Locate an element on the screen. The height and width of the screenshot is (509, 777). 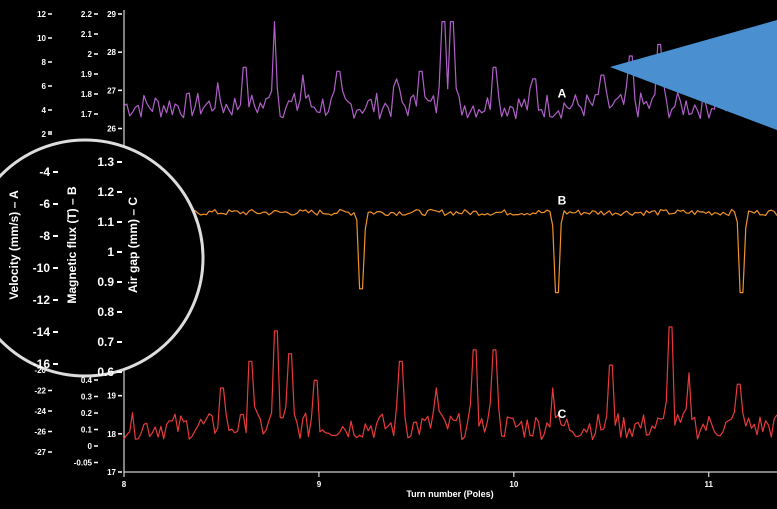
air-gap-axis-label: Air gap (mm) – C is located at coordinates (133, 245).